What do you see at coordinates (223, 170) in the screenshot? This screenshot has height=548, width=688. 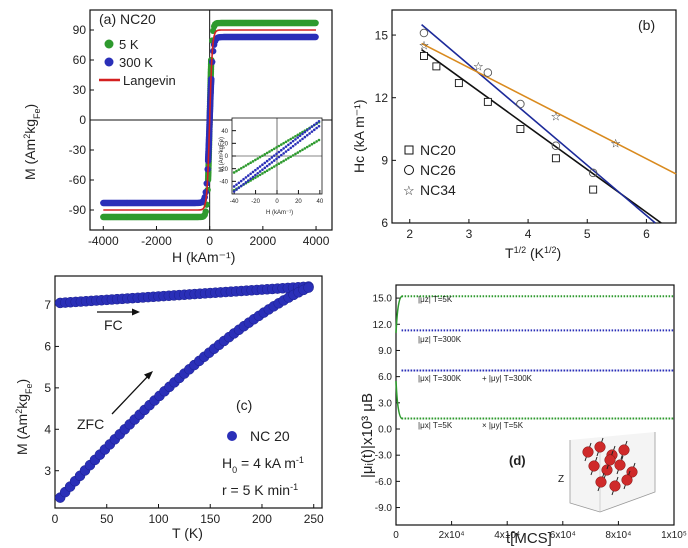 I see `inset-ytick-label: -20` at bounding box center [223, 170].